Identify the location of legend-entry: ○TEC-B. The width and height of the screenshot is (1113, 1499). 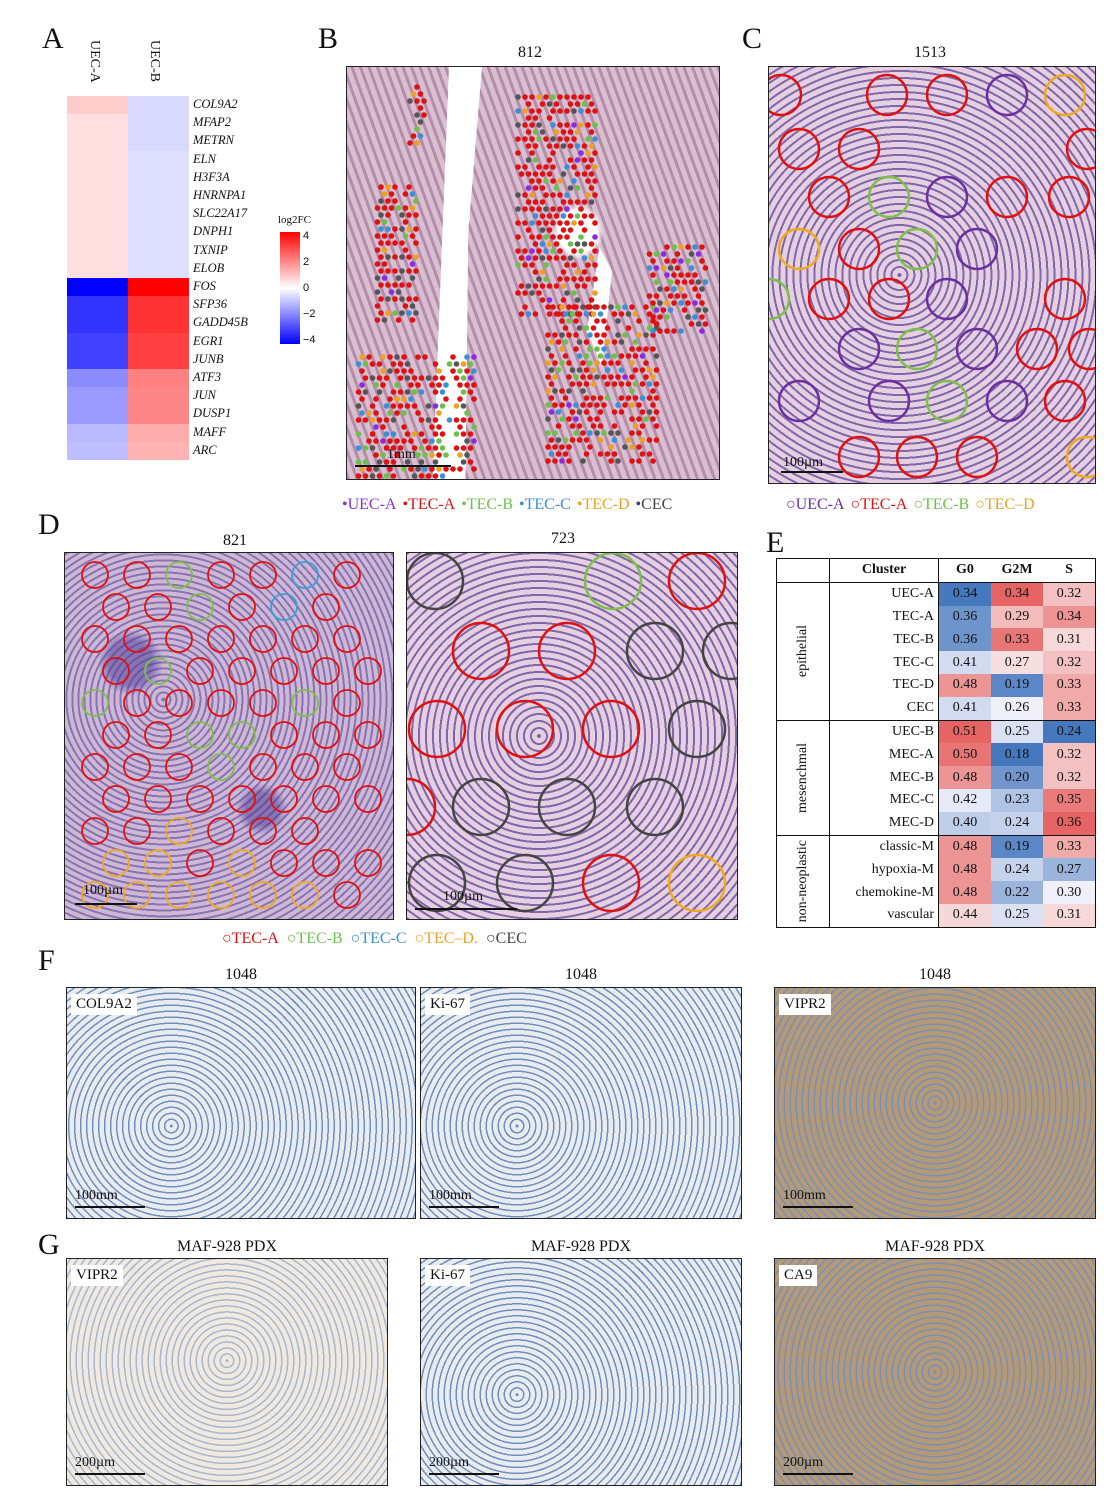
(314, 938).